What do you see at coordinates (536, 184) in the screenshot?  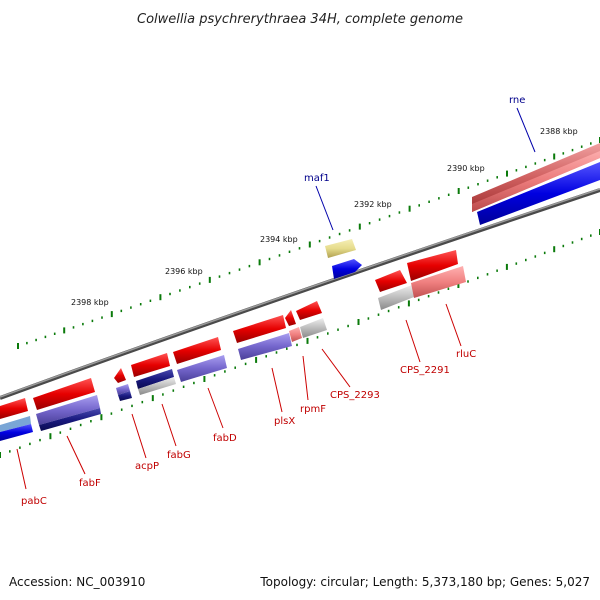 I see `gene-rne-track` at bounding box center [536, 184].